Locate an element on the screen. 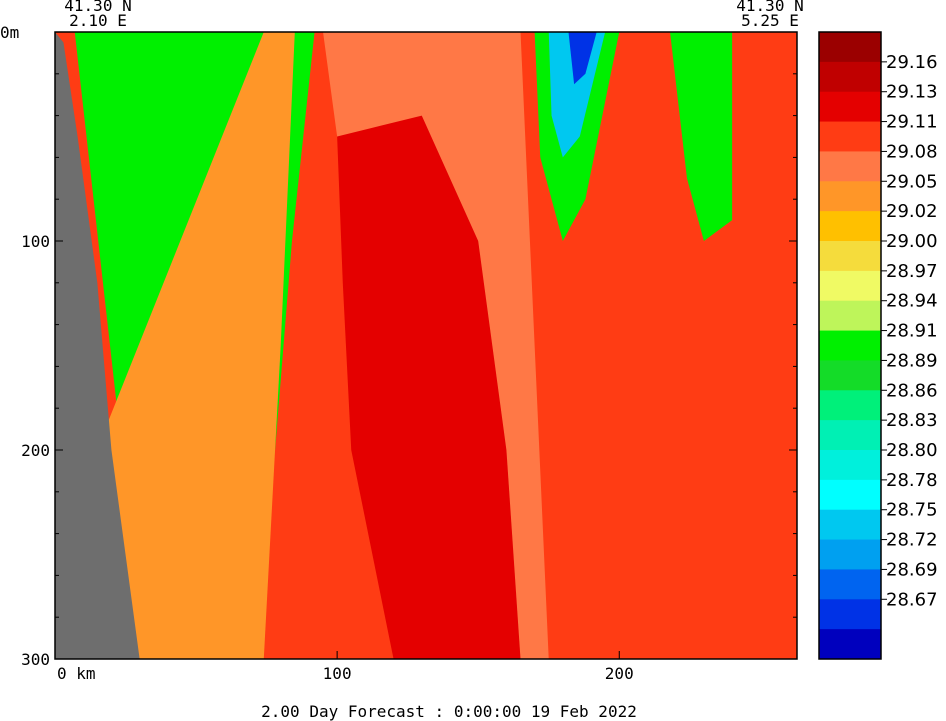 This screenshot has height=721, width=946. colorbar-label: 29.05 is located at coordinates (912, 181).